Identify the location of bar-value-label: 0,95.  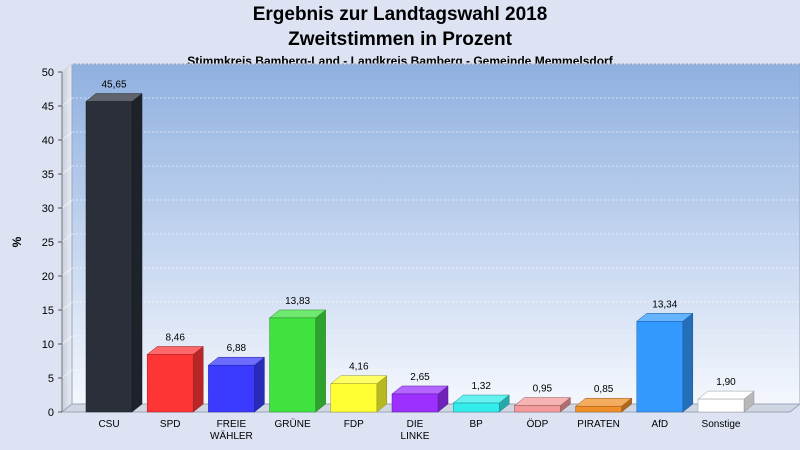
(543, 389).